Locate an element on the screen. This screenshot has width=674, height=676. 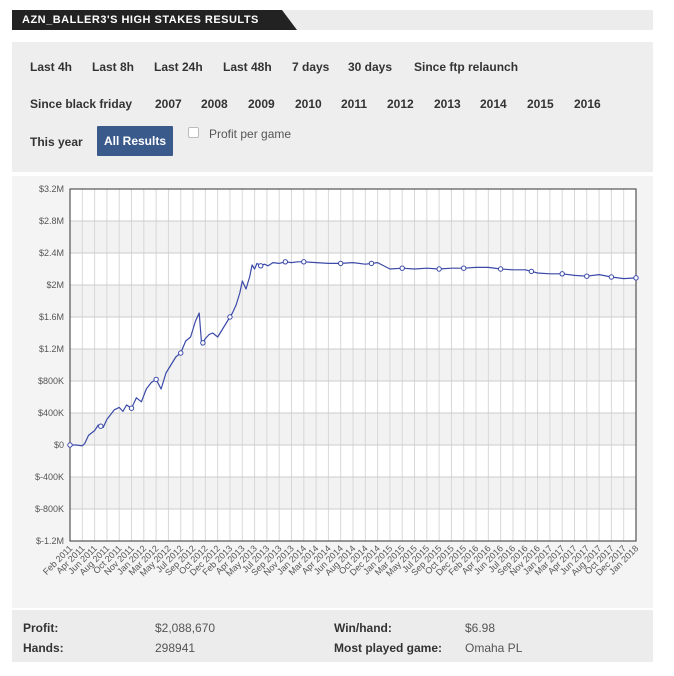
hands-label: Hands: is located at coordinates (43, 648).